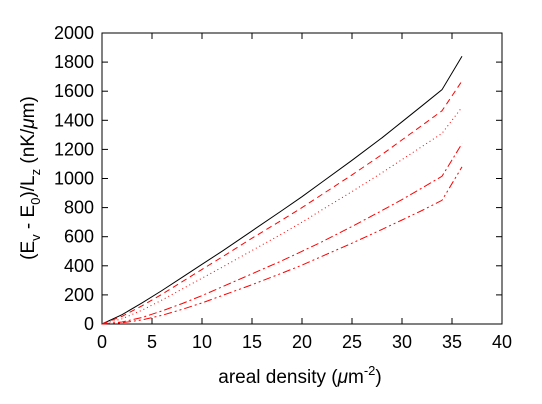 This screenshot has height=404, width=542. Describe the element at coordinates (74, 33) in the screenshot. I see `y-tick-label: 2000` at that location.